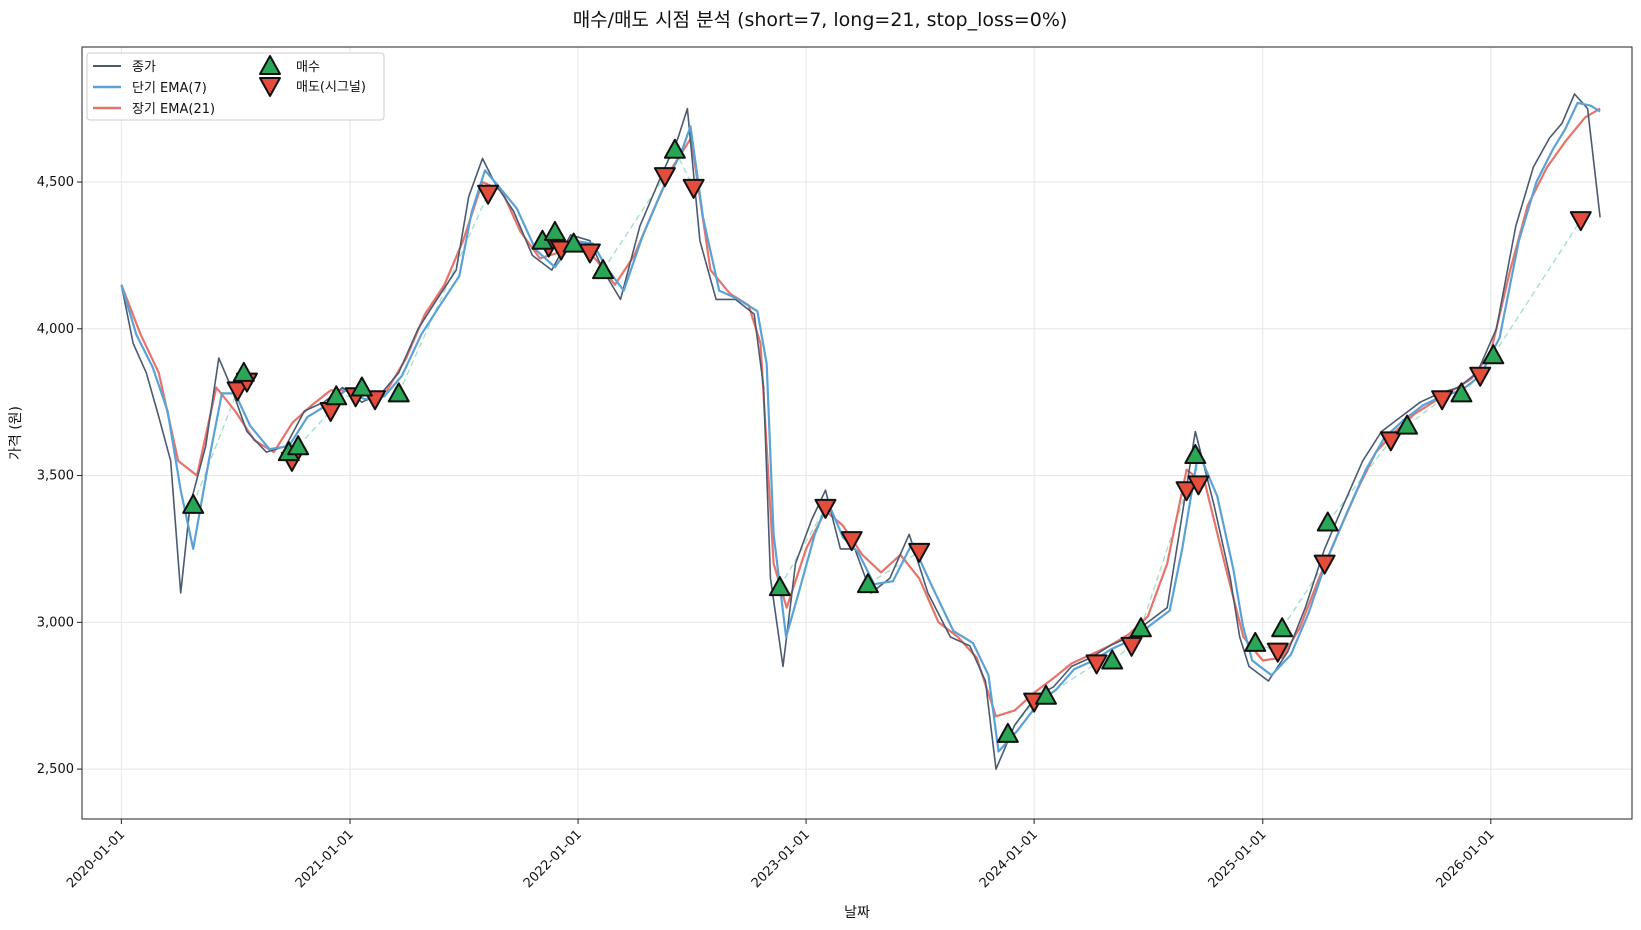 This screenshot has width=1641, height=930. Describe the element at coordinates (55, 476) in the screenshot. I see `y-tick-label: 3,500` at that location.